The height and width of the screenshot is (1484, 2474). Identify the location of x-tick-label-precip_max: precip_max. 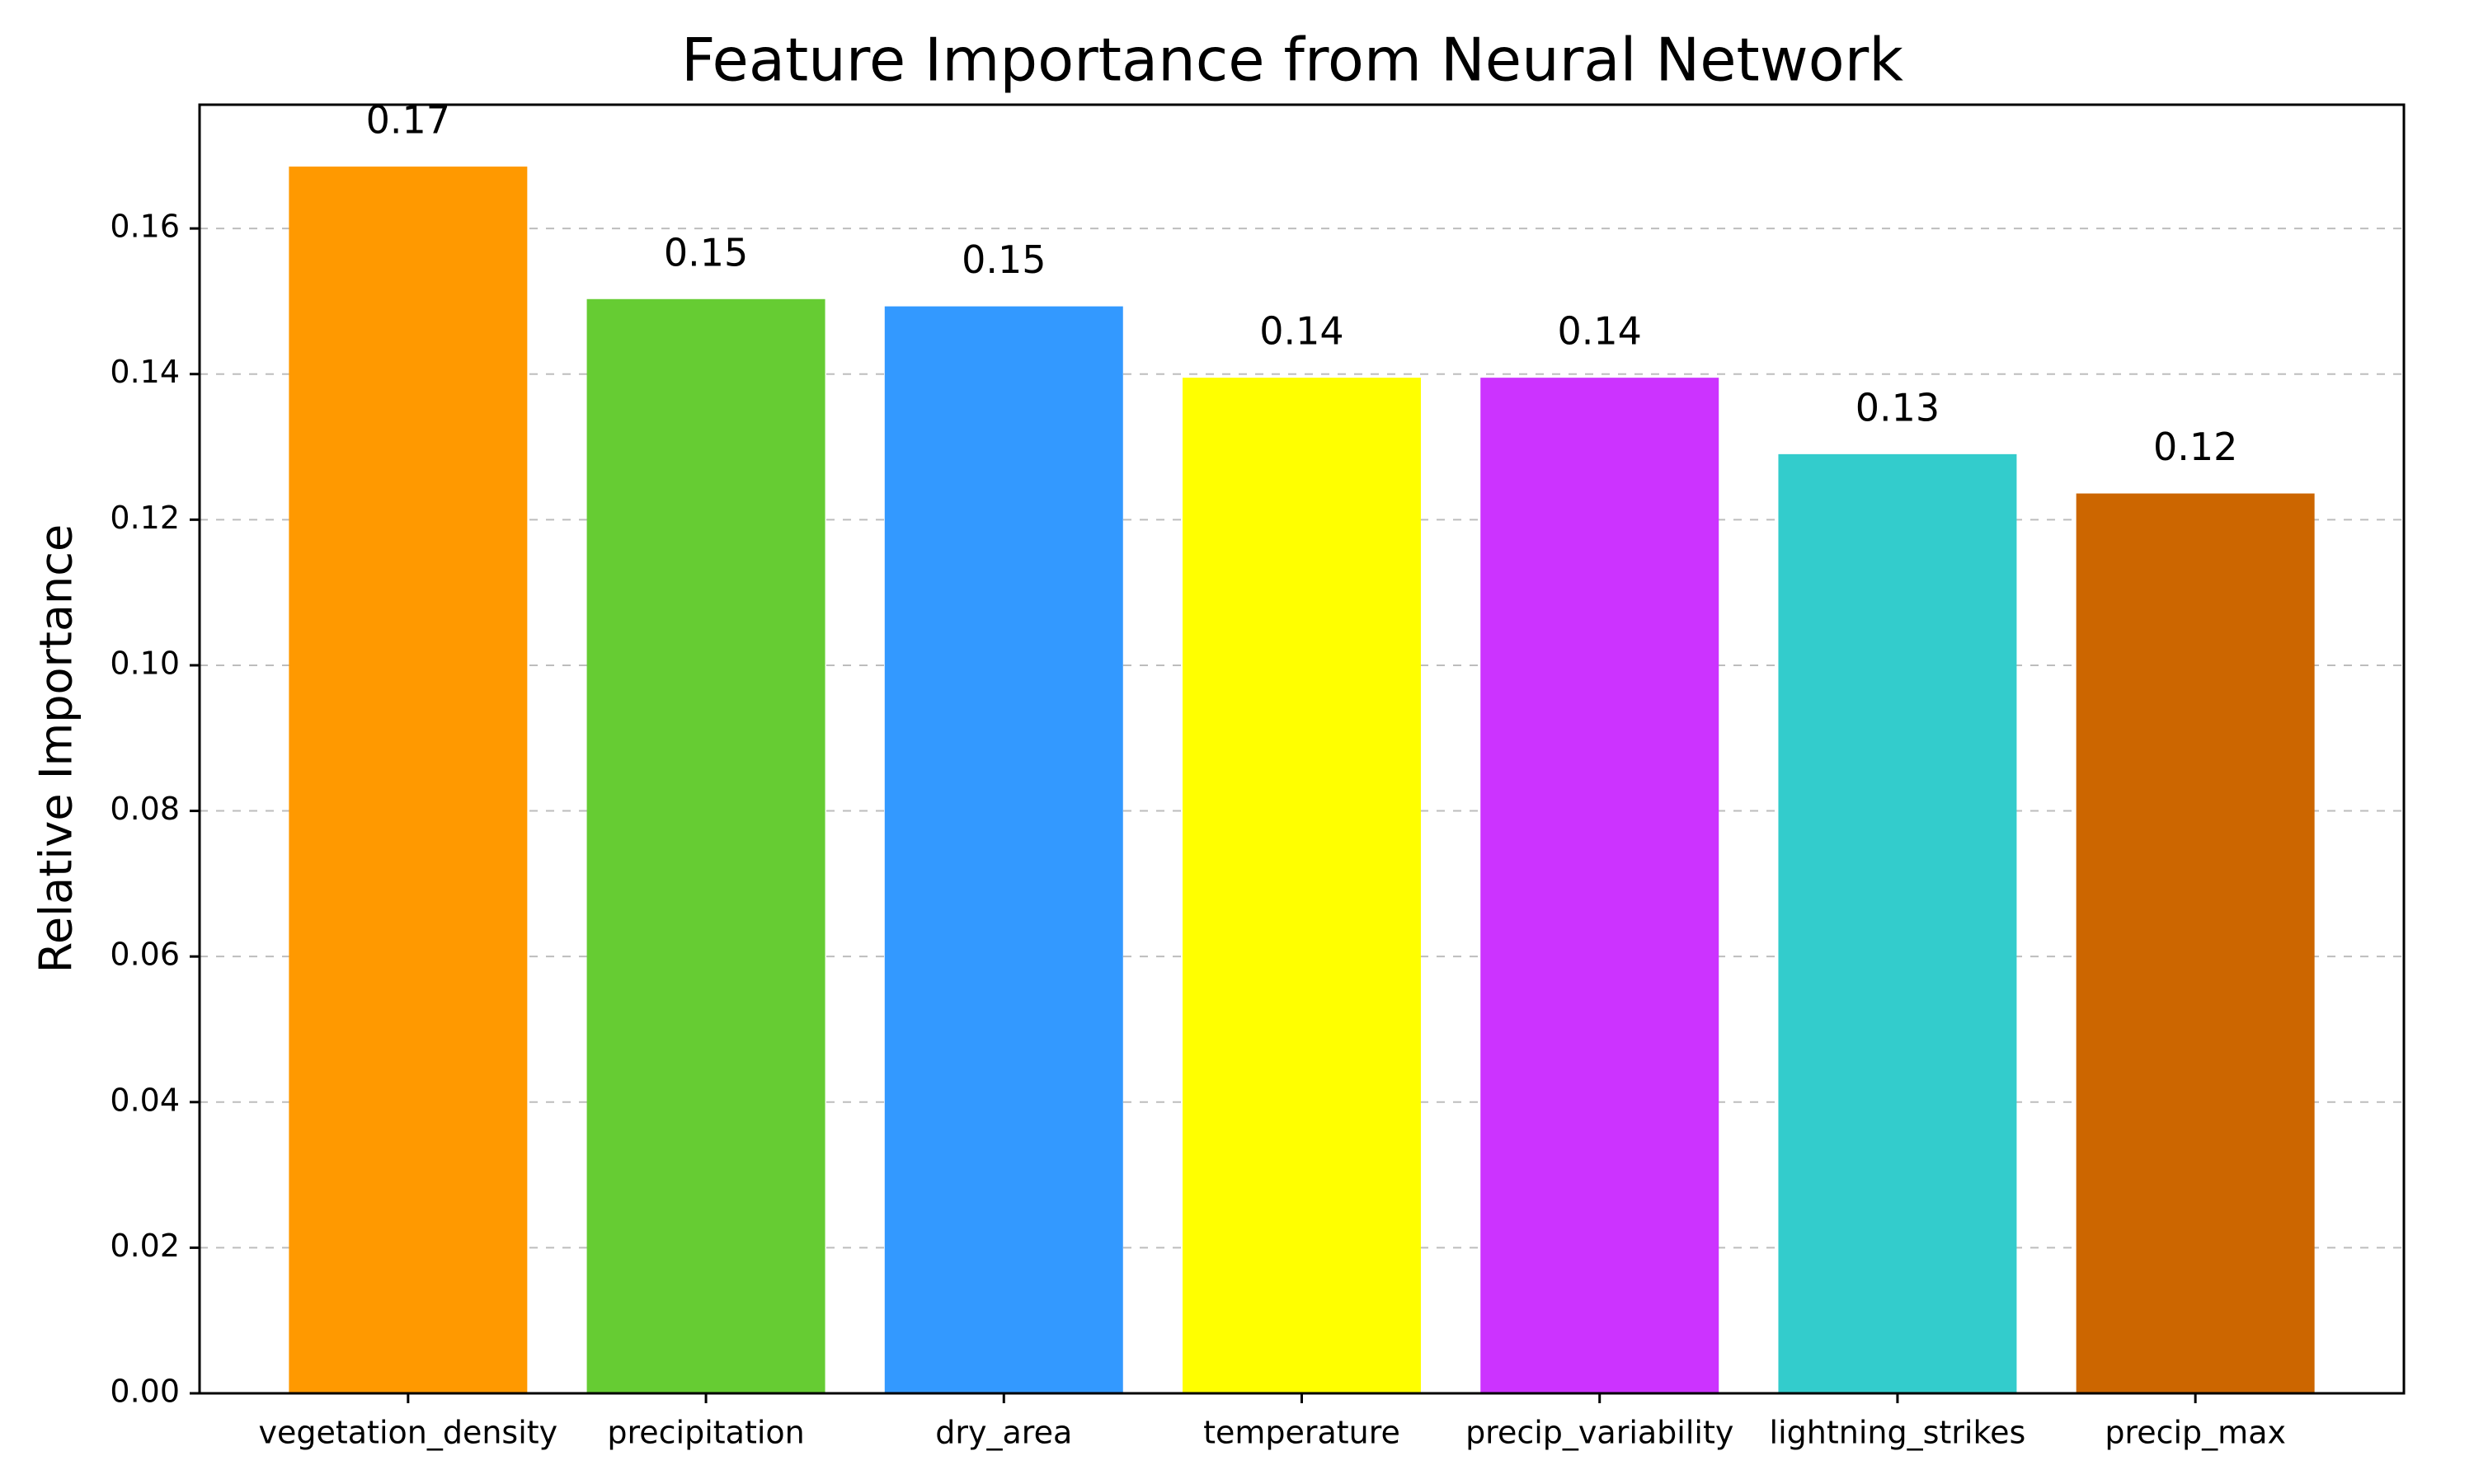
(2195, 1433).